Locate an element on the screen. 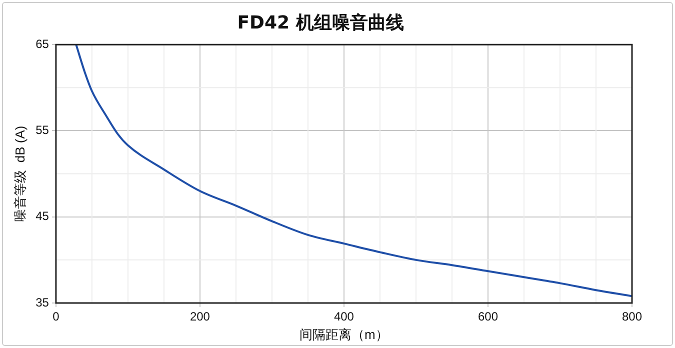 The image size is (675, 348). x-tick-label: 400 is located at coordinates (344, 317).